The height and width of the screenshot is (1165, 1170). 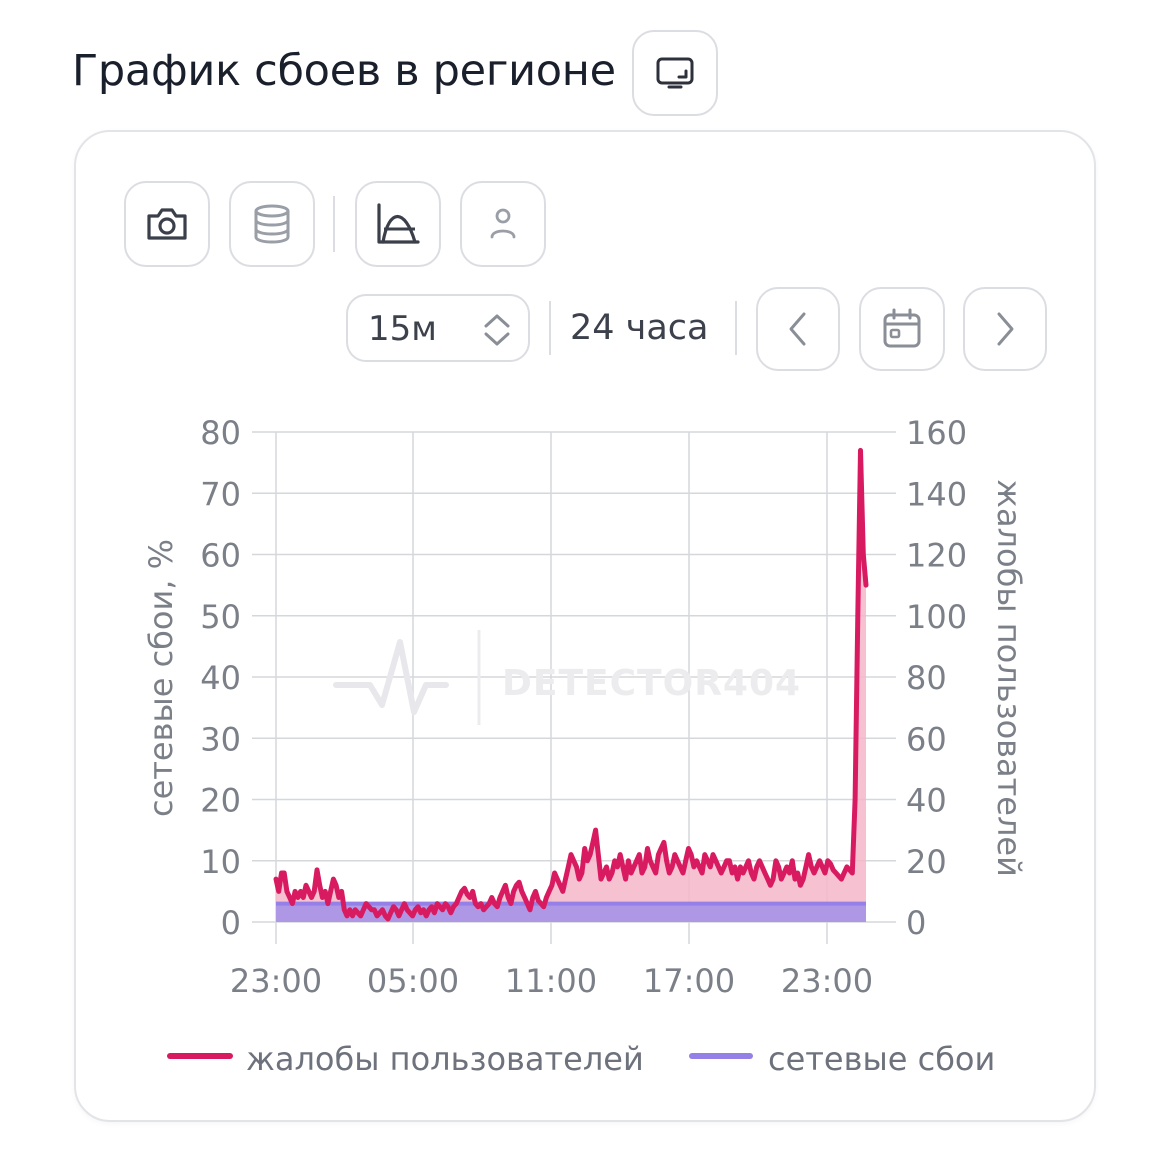 I want to click on chevron-left-icon, so click(x=797, y=329).